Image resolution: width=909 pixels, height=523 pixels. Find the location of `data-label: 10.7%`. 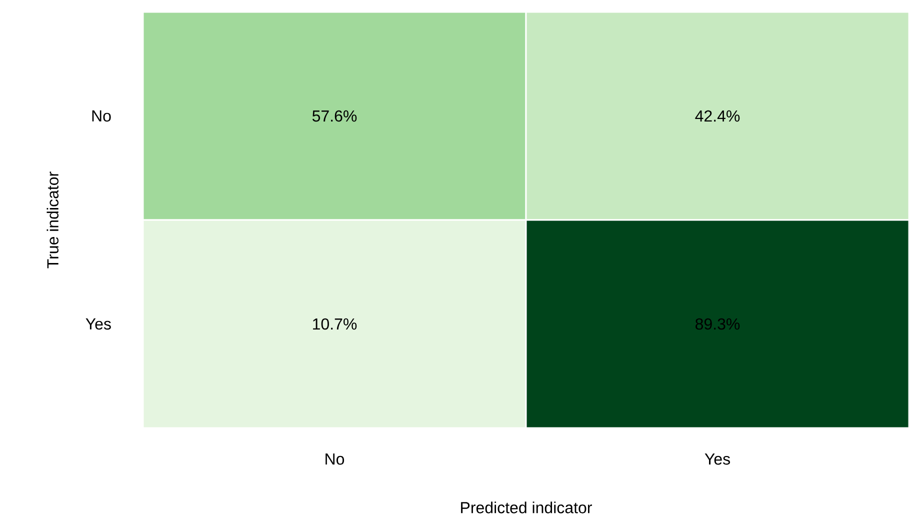

data-label: 10.7% is located at coordinates (335, 324).